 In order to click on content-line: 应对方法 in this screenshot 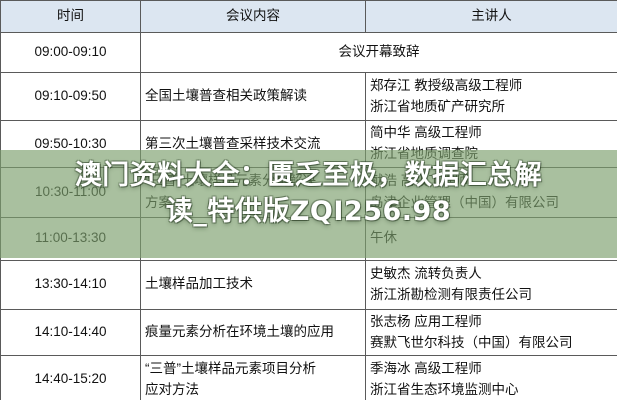, I will do `click(172, 389)`.